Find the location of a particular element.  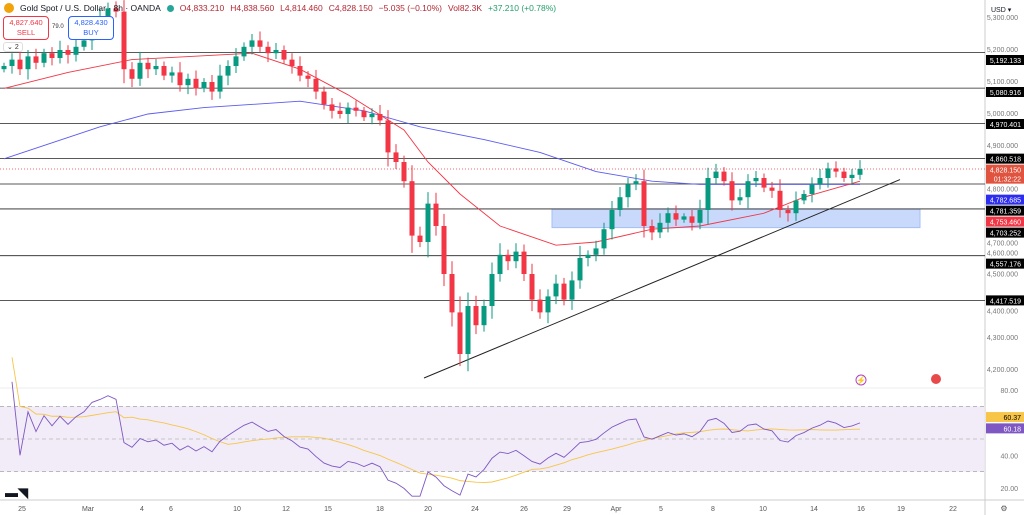

sell-button: 4,827.640 SELL is located at coordinates (26, 28).